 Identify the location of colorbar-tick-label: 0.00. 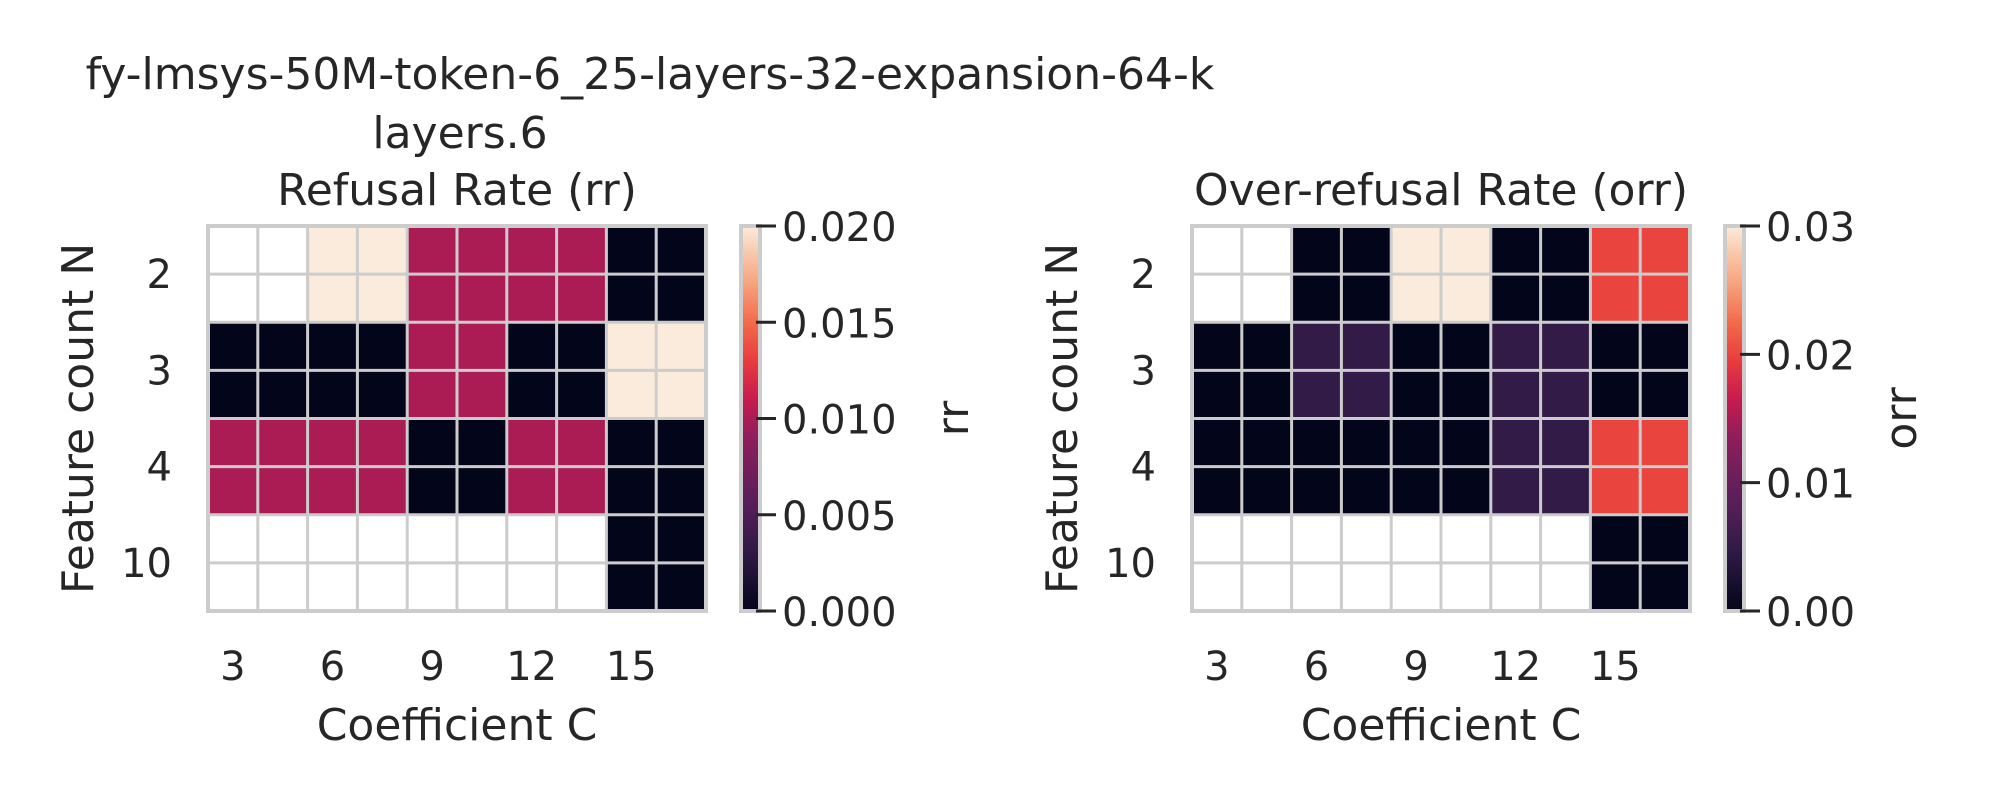
(1810, 613).